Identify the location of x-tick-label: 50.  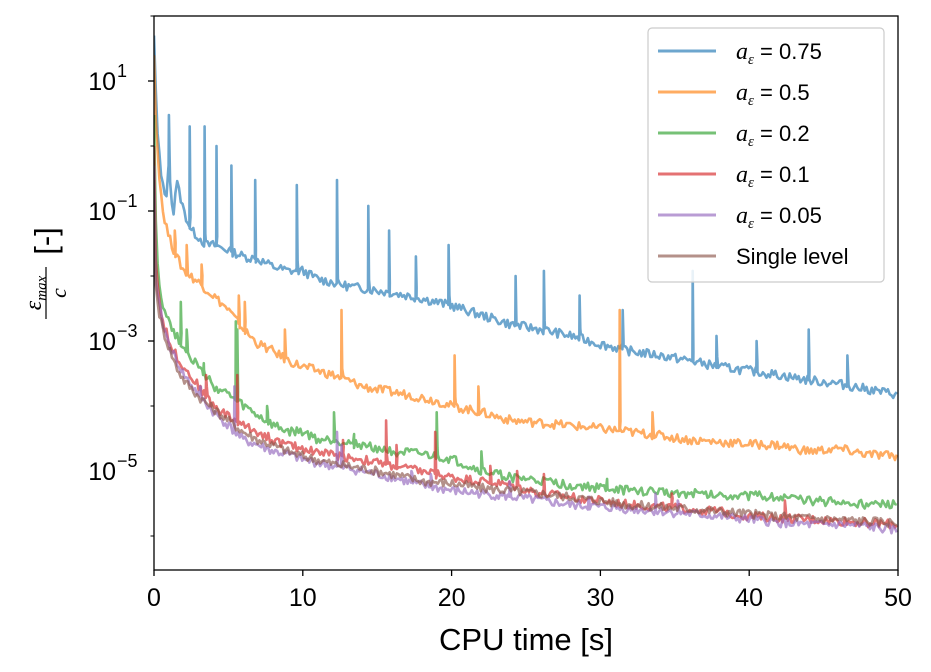
(898, 598).